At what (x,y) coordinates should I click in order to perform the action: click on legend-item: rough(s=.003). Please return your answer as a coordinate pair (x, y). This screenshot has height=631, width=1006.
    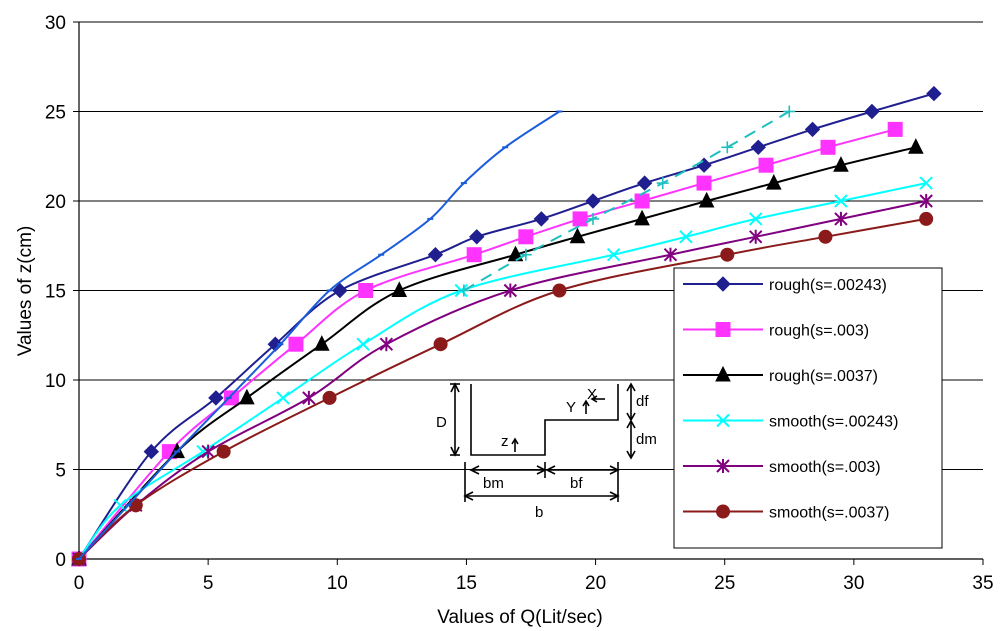
    Looking at the image, I should click on (776, 331).